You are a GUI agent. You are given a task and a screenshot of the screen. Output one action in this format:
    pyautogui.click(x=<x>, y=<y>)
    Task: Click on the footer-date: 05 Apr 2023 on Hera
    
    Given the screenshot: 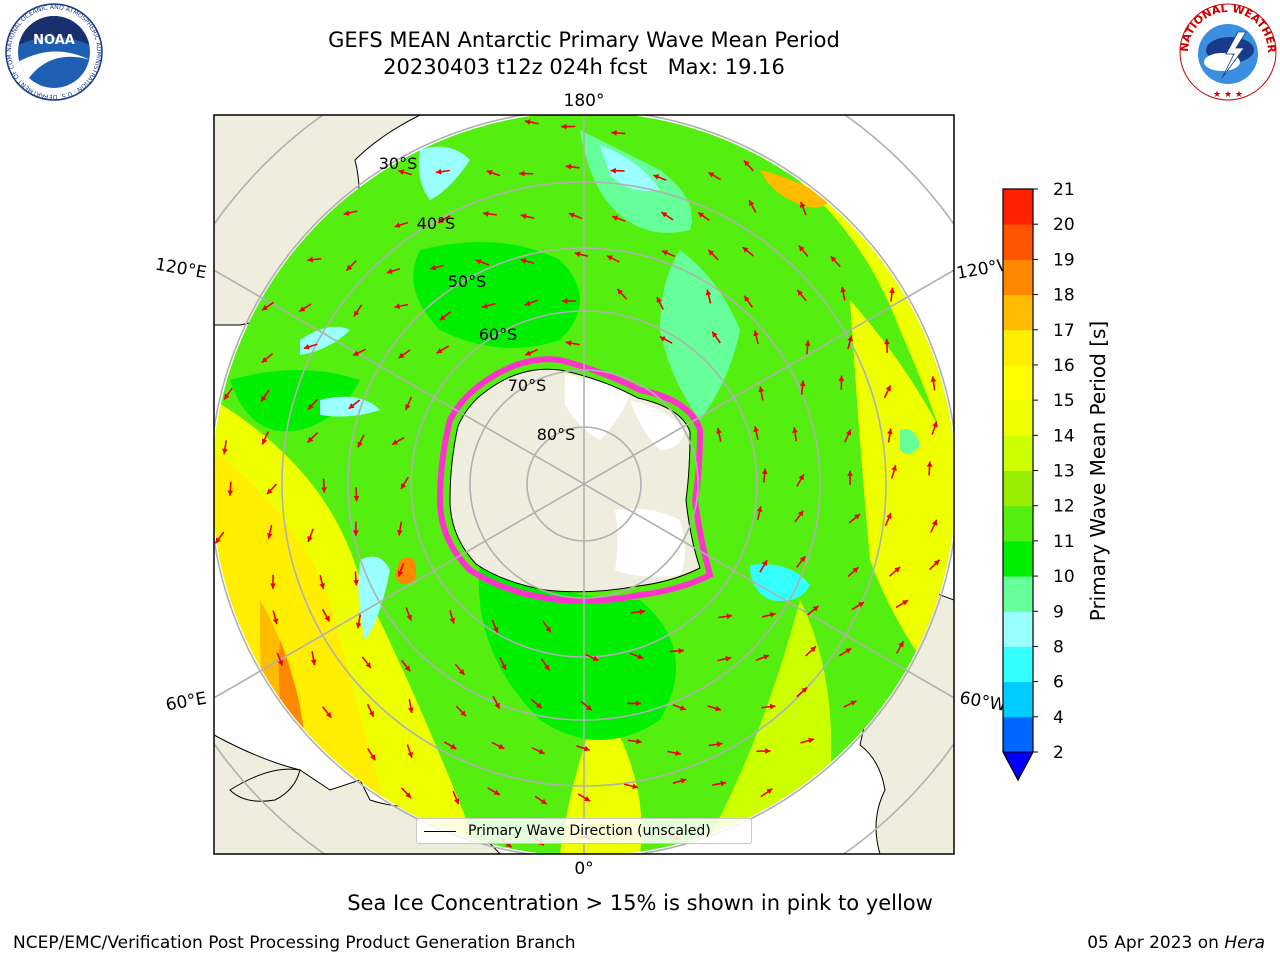 What is the action you would take?
    pyautogui.click(x=1176, y=943)
    